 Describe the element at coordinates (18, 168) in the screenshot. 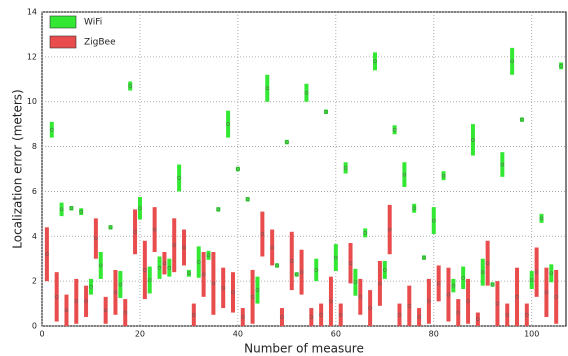

I see `y-axis-label: Localization error (meters)` at that location.